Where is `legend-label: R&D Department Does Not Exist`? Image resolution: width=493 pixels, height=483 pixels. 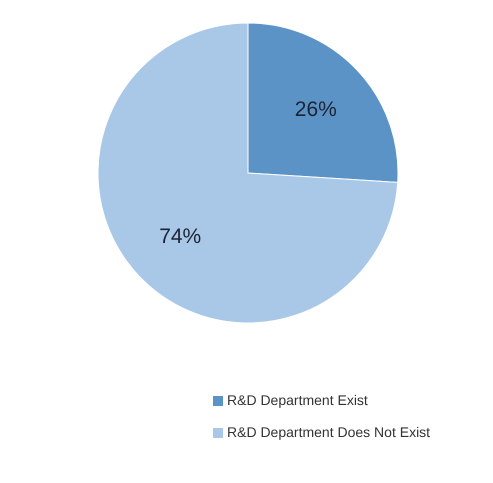 legend-label: R&D Department Does Not Exist is located at coordinates (328, 432).